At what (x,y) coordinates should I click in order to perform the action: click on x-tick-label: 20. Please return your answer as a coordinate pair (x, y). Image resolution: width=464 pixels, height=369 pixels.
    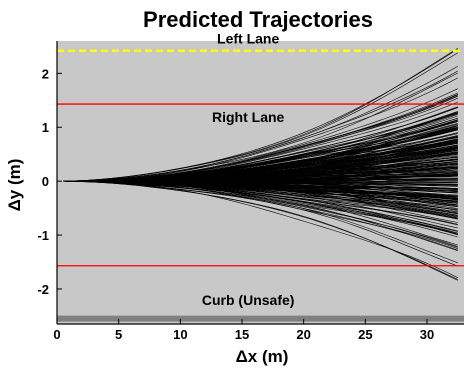
    Looking at the image, I should click on (303, 334).